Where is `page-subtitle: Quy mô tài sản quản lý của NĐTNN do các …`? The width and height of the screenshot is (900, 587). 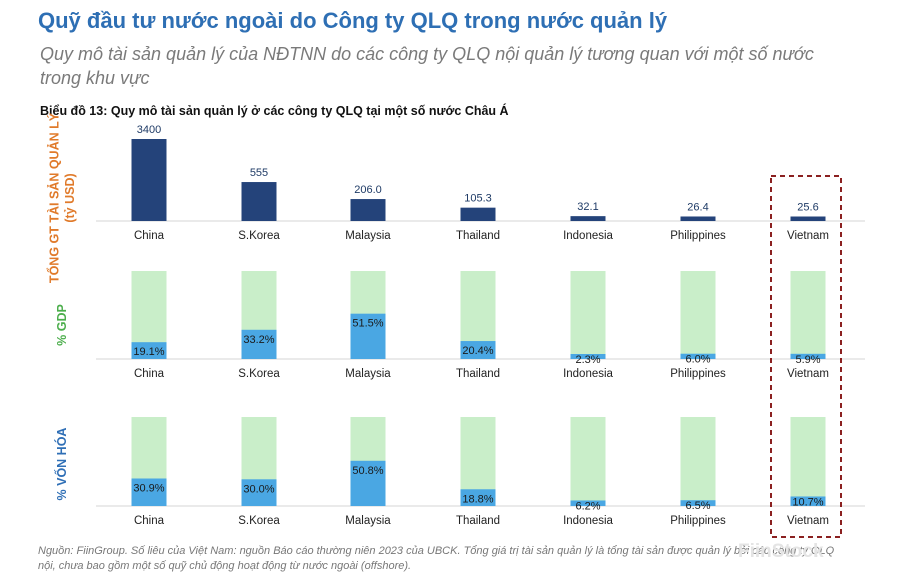 page-subtitle: Quy mô tài sản quản lý của NĐTNN do các … is located at coordinates (427, 66).